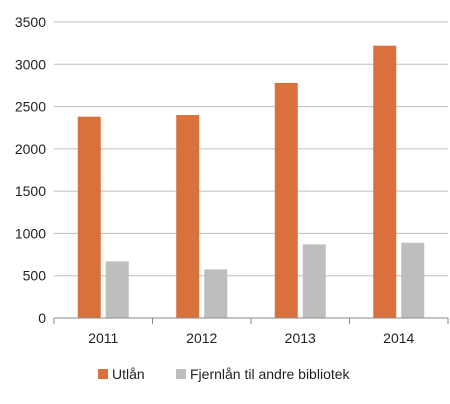  I want to click on x-tick-label: 2011, so click(103, 338).